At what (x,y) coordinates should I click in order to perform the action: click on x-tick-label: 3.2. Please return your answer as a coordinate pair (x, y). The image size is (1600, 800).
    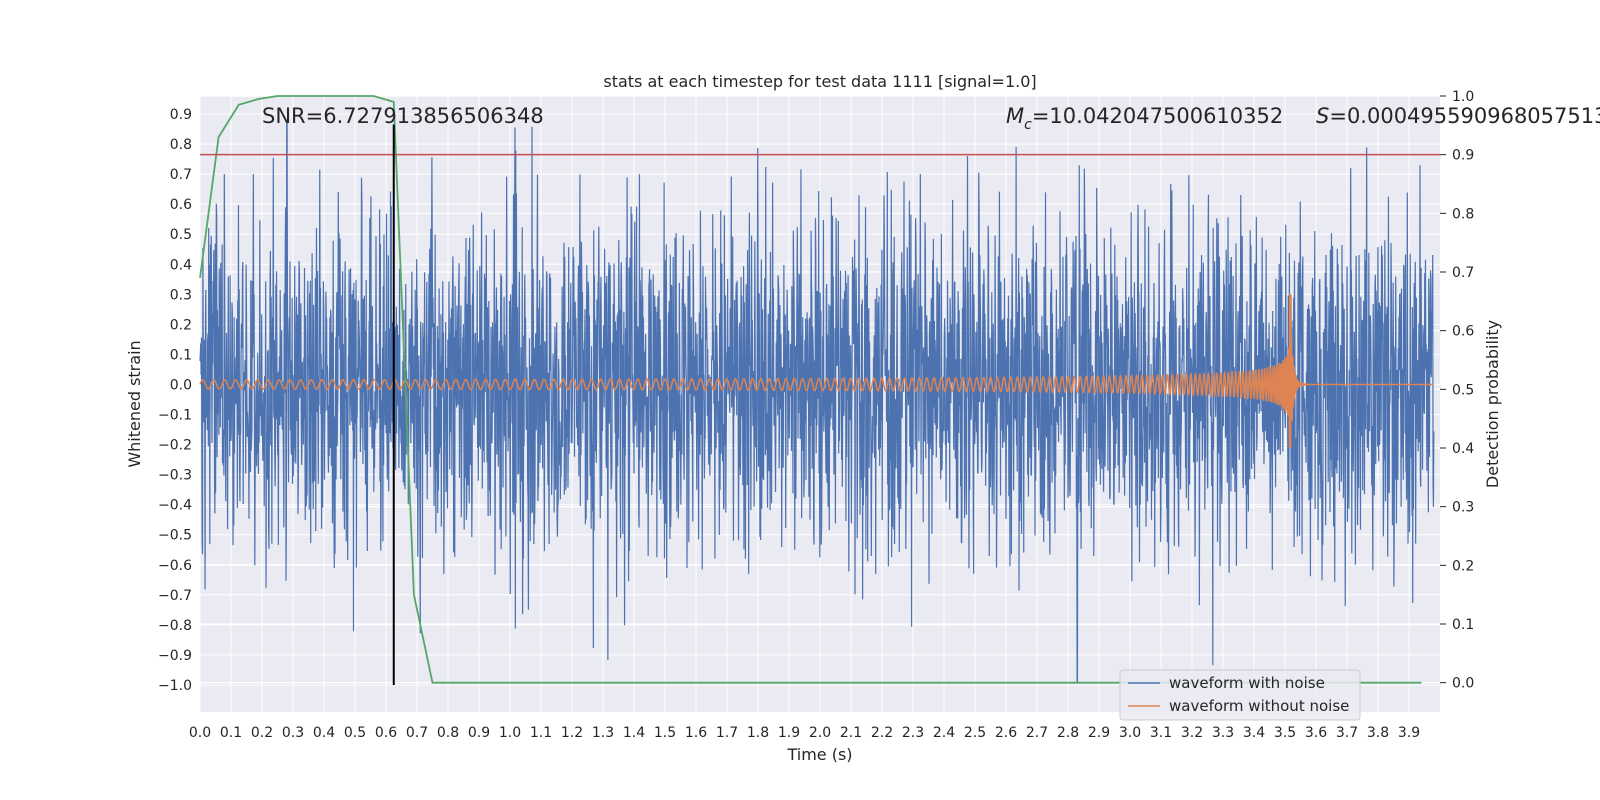
    Looking at the image, I should click on (1192, 733).